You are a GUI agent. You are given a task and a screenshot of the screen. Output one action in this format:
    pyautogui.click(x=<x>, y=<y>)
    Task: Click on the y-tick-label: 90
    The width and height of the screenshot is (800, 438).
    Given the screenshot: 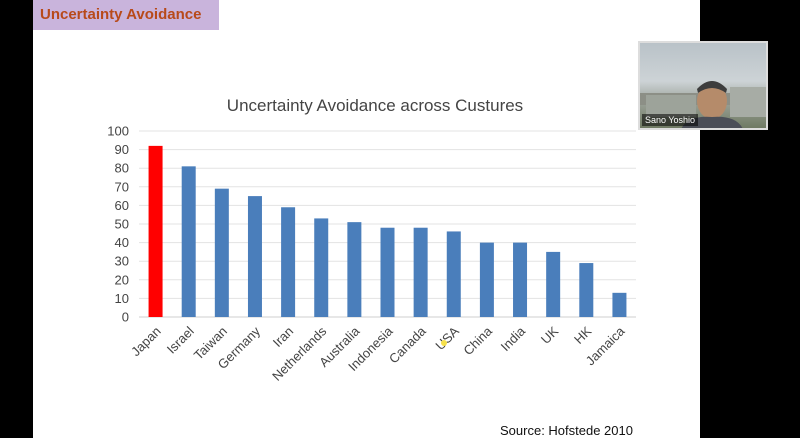 What is the action you would take?
    pyautogui.click(x=122, y=149)
    